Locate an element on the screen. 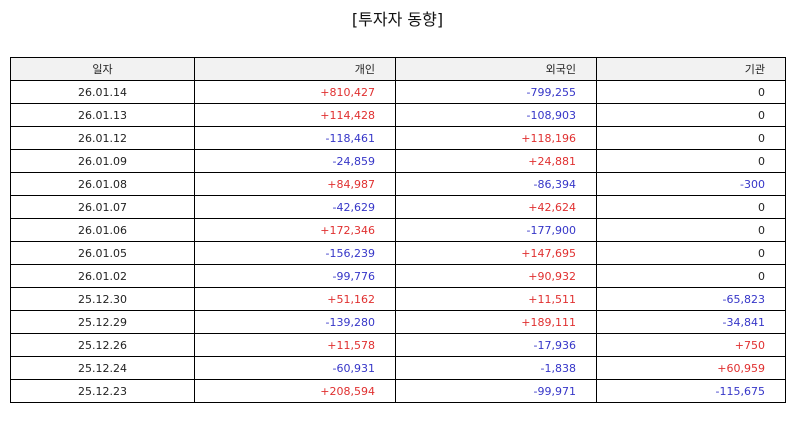  foreign-cell: +118,196 is located at coordinates (496, 138).